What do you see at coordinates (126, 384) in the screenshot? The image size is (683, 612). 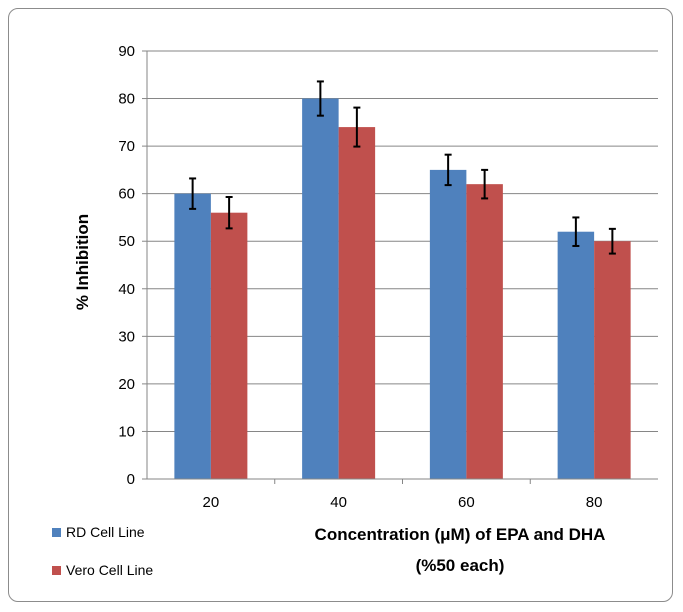 I see `y-tick-label: 20` at bounding box center [126, 384].